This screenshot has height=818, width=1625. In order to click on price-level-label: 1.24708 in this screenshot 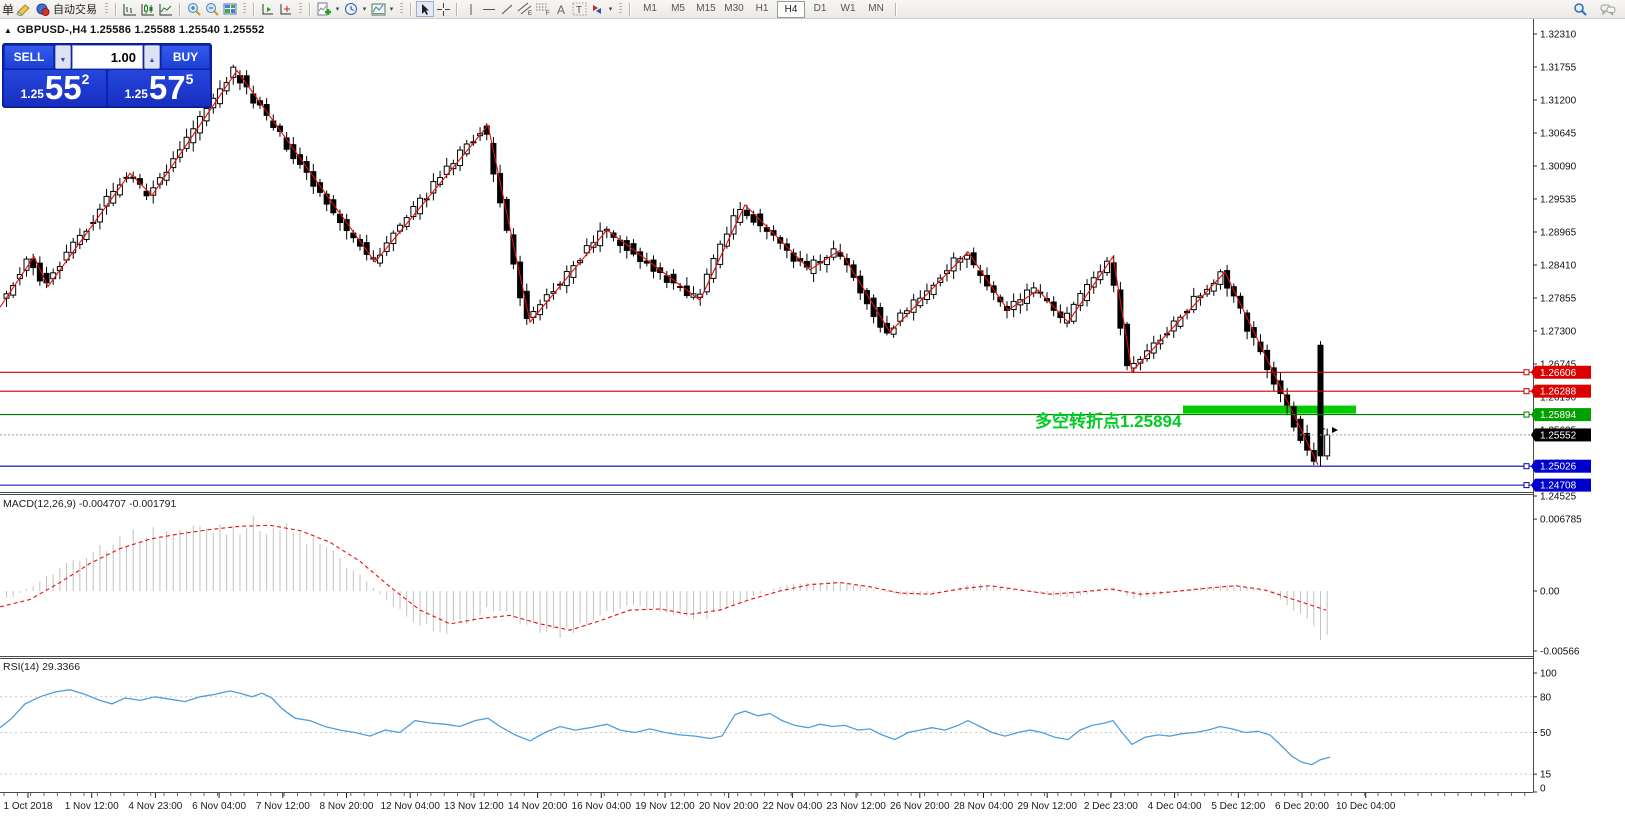, I will do `click(1561, 485)`.